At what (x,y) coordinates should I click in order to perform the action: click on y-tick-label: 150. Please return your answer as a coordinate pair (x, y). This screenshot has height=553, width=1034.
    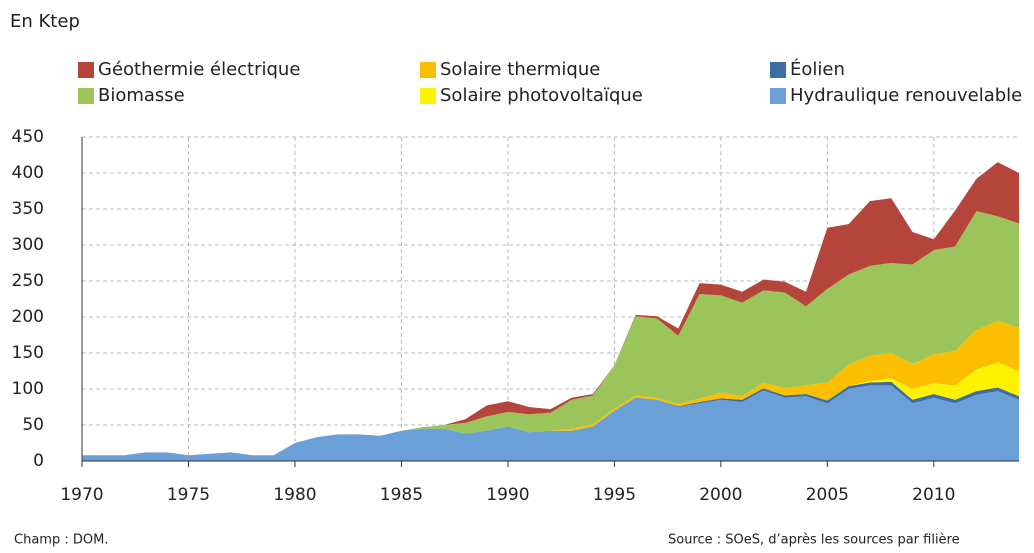
    Looking at the image, I should click on (28, 353).